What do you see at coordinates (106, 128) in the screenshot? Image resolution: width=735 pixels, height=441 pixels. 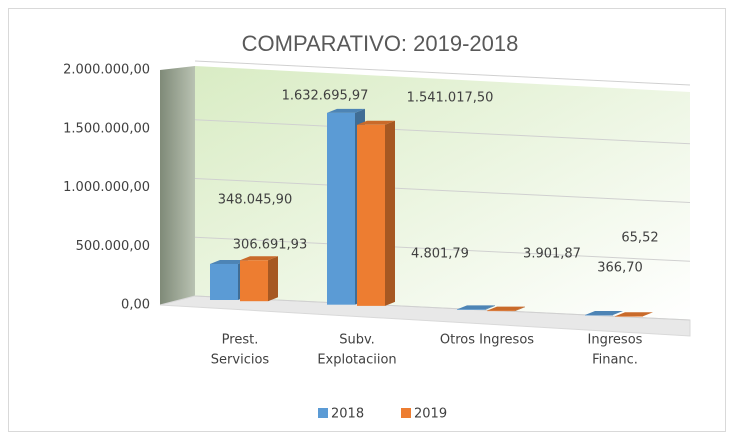 I see `y-tick-label: 1.500.000,00` at bounding box center [106, 128].